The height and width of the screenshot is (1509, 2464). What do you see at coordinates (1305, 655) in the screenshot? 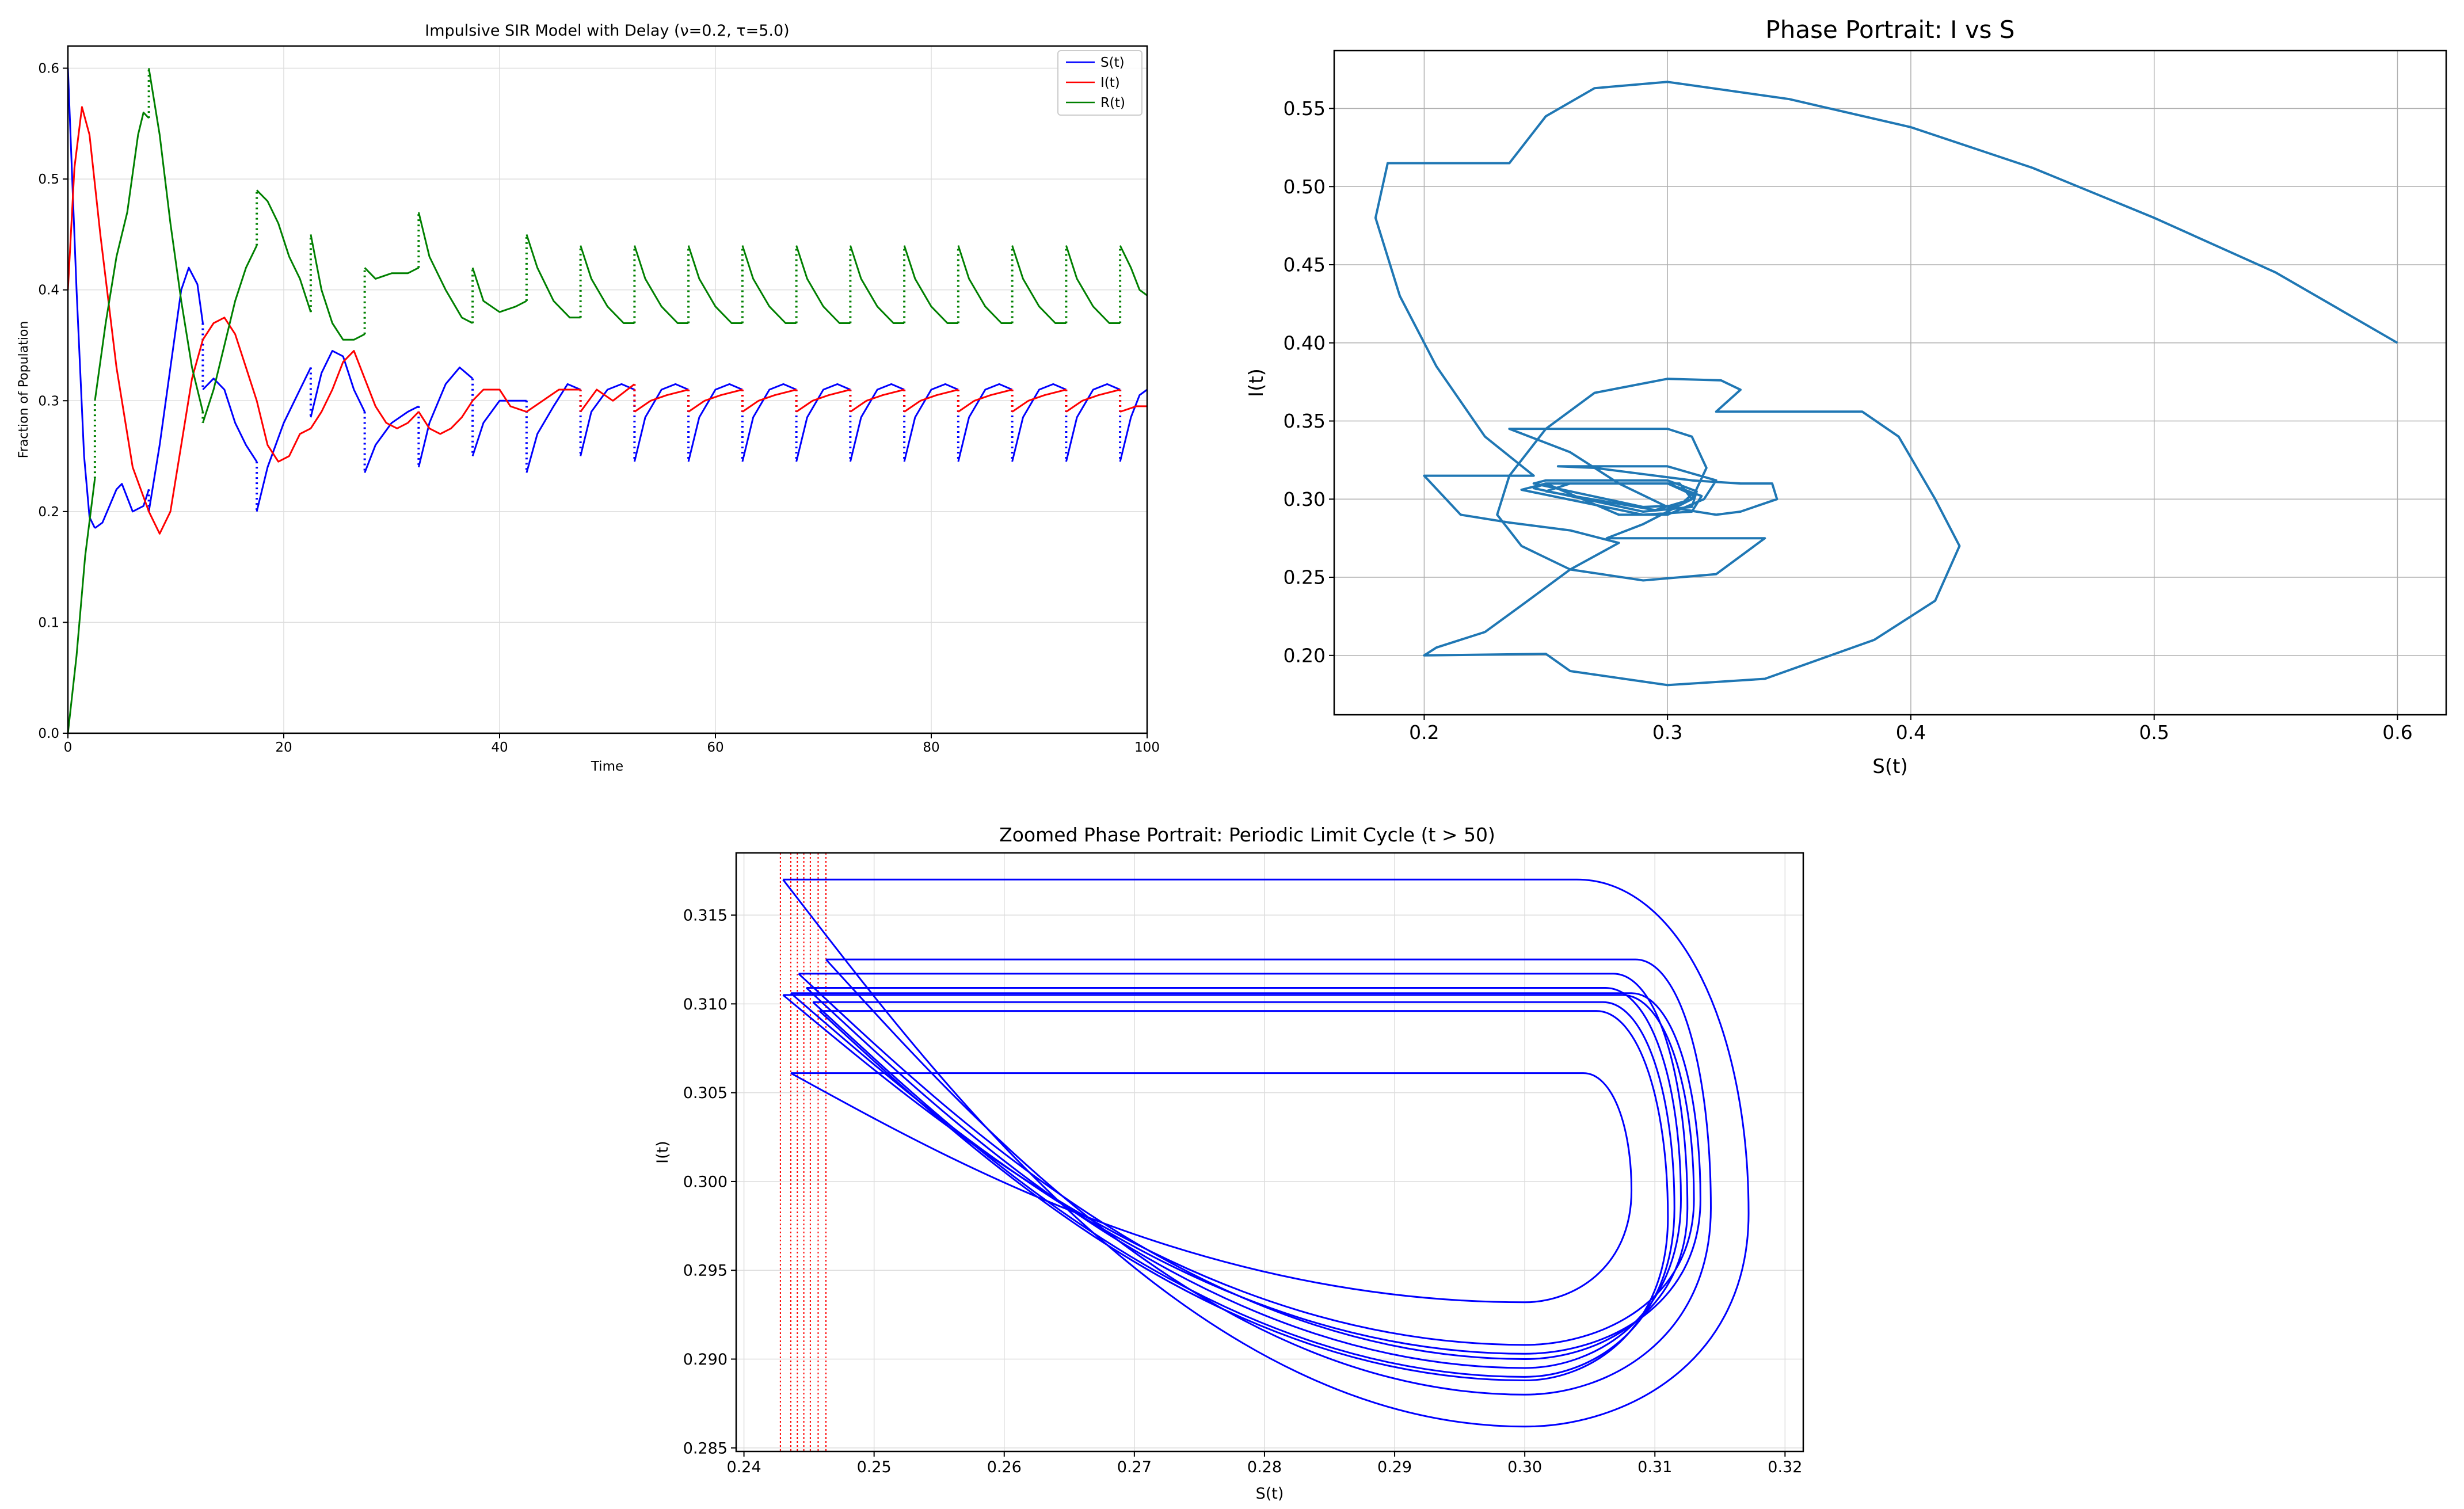
I see `y-tick-label: 0.20` at bounding box center [1305, 655].